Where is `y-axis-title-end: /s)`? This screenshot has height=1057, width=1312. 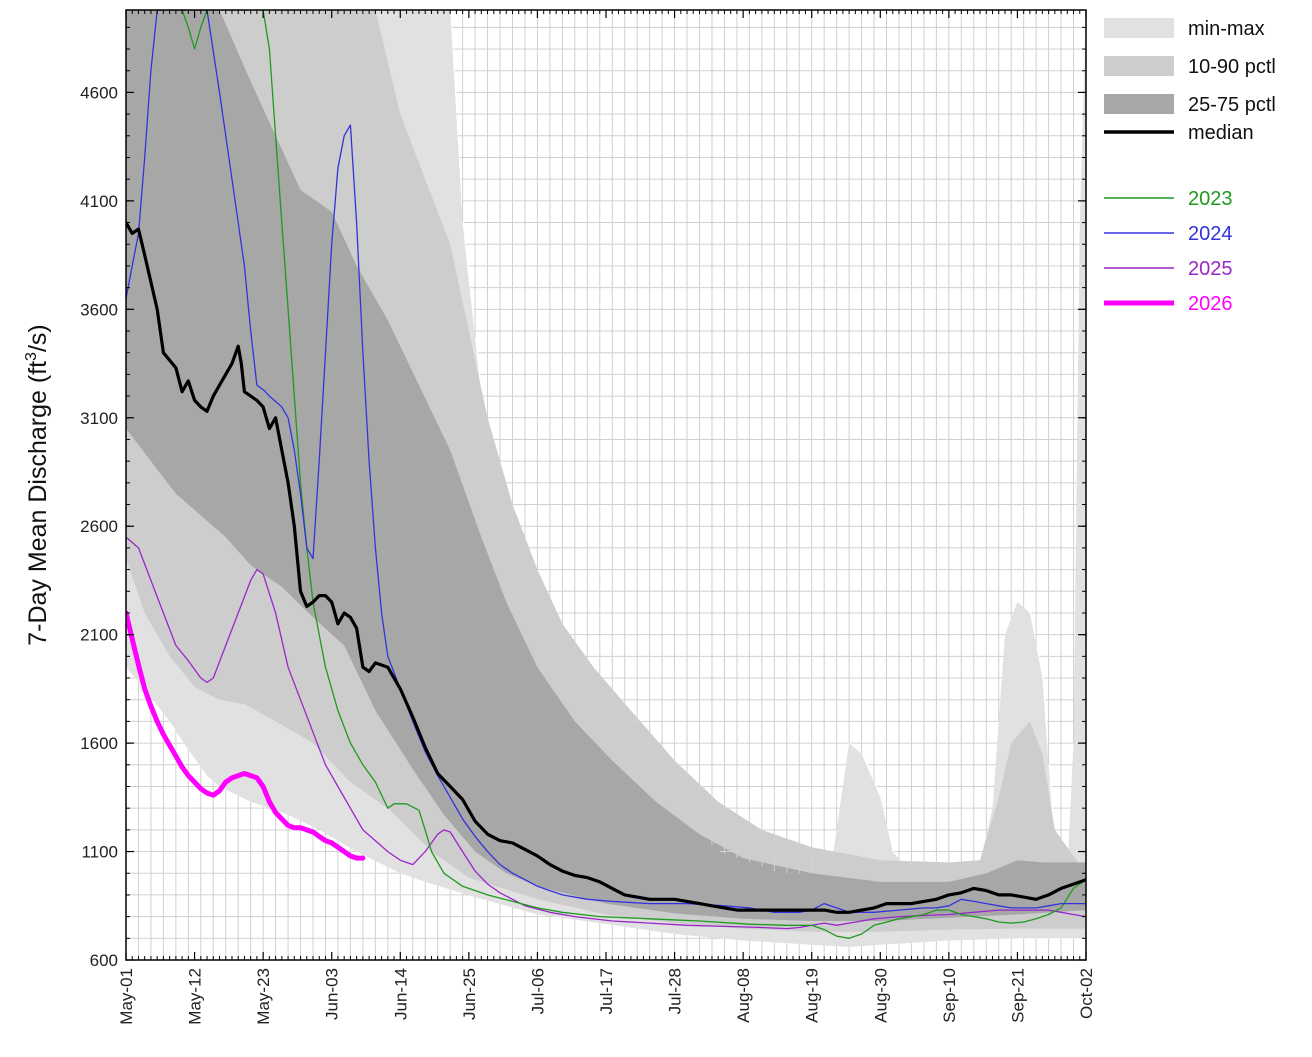 y-axis-title-end: /s) is located at coordinates (38, 338).